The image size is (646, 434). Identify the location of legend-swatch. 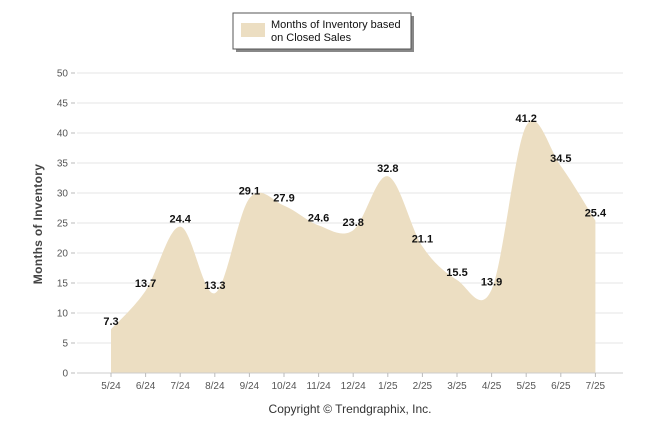
(253, 30).